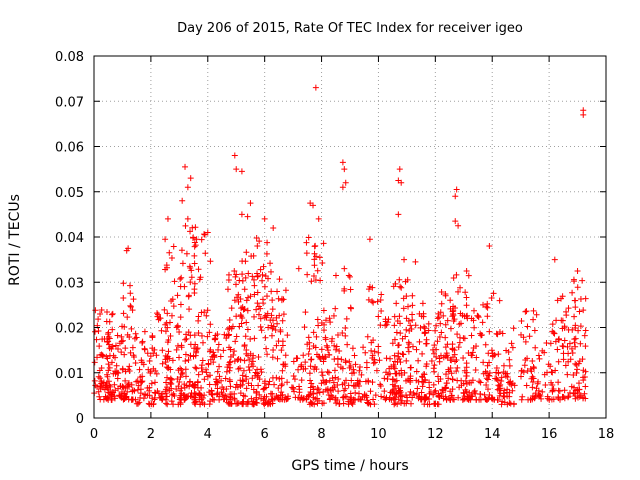 Image resolution: width=640 pixels, height=480 pixels. What do you see at coordinates (69, 193) in the screenshot?
I see `y-tick-label: 0.05` at bounding box center [69, 193].